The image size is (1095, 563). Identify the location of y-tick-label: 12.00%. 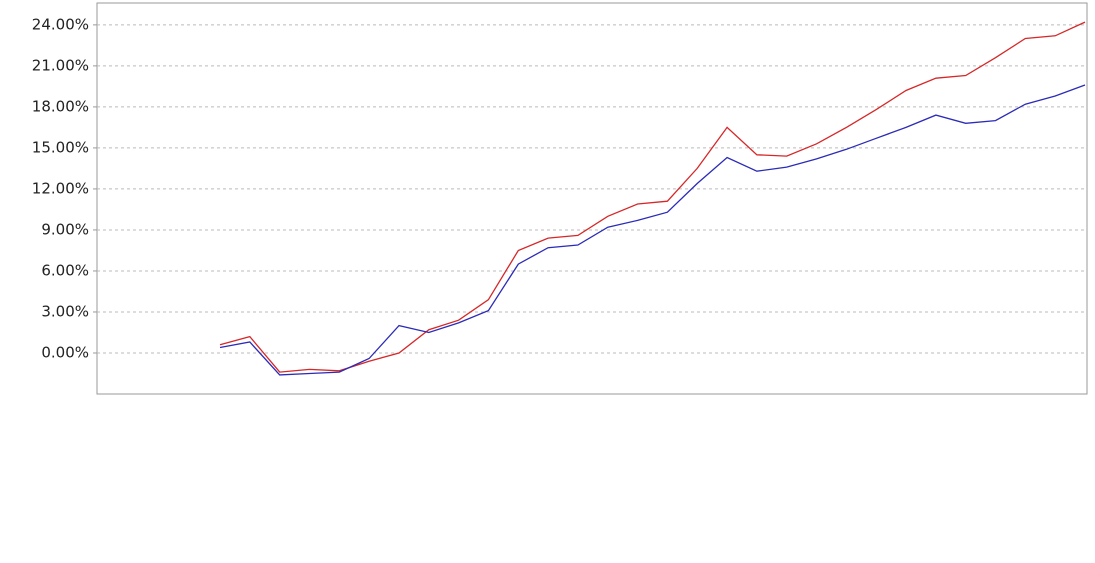
(60, 188).